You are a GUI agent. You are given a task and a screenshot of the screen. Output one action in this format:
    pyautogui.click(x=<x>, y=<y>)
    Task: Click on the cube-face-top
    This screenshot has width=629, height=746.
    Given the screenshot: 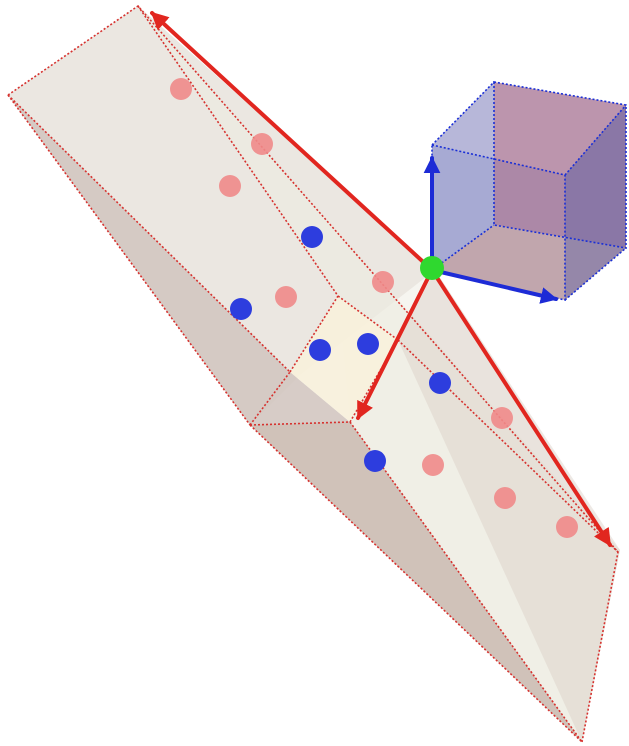 What is the action you would take?
    pyautogui.click(x=529, y=128)
    